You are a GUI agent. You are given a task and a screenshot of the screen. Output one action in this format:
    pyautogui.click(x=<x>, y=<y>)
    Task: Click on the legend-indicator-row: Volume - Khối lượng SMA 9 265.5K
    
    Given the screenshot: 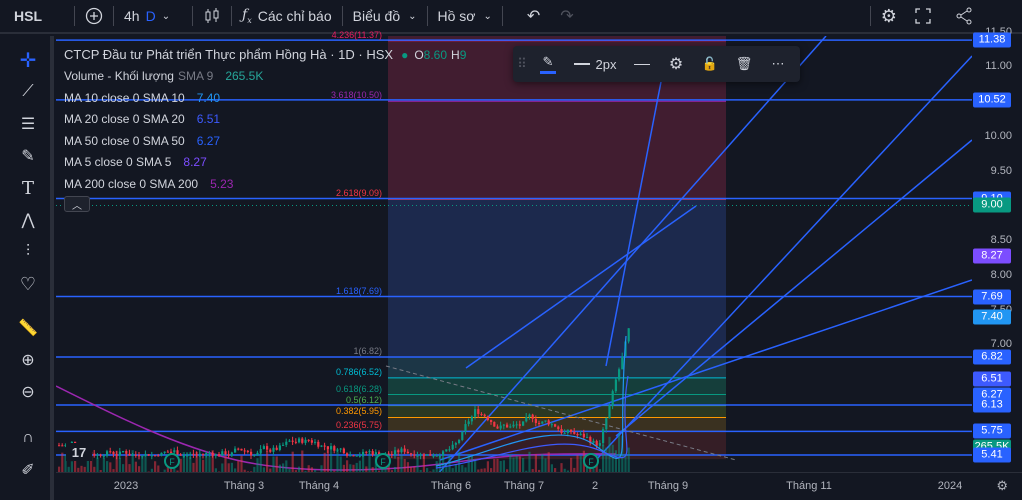 What is the action you would take?
    pyautogui.click(x=265, y=77)
    